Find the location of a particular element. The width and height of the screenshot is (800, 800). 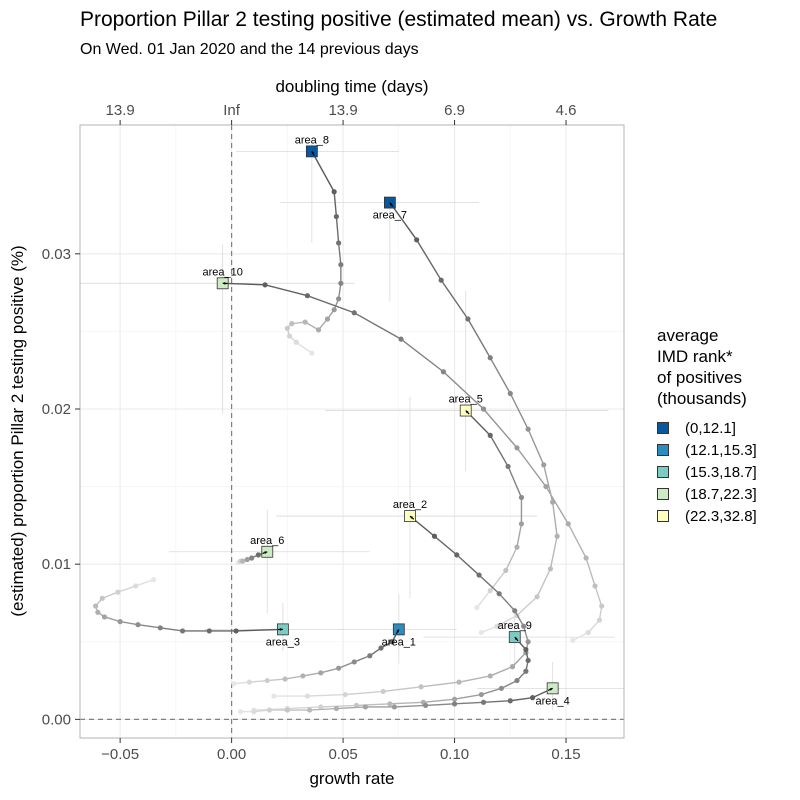

legend-entry: (0,12.1] is located at coordinates (707, 428).